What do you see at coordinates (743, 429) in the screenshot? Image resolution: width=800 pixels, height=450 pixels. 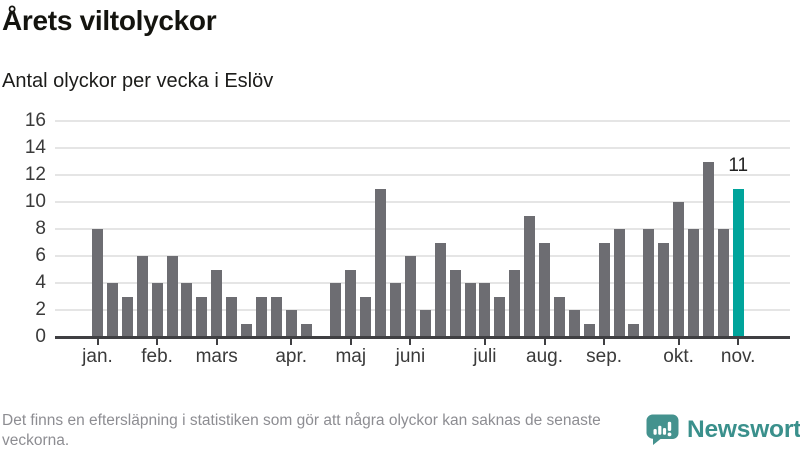 I see `logo-text: Newsworthy` at bounding box center [743, 429].